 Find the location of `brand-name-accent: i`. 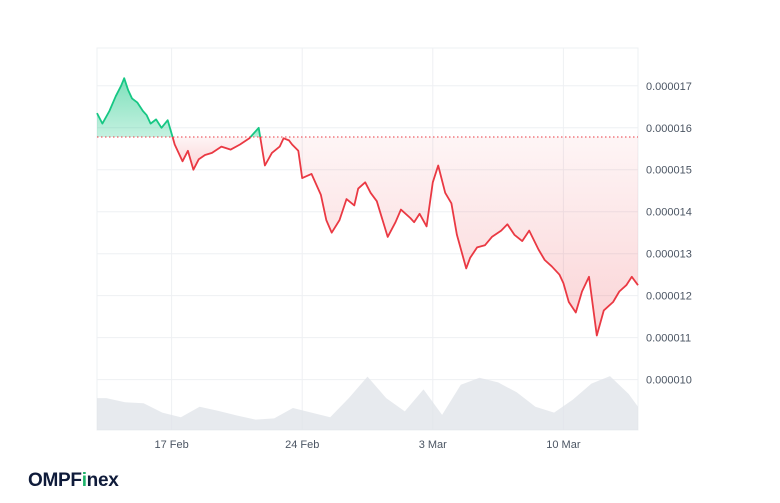

brand-name-accent: i is located at coordinates (84, 480).